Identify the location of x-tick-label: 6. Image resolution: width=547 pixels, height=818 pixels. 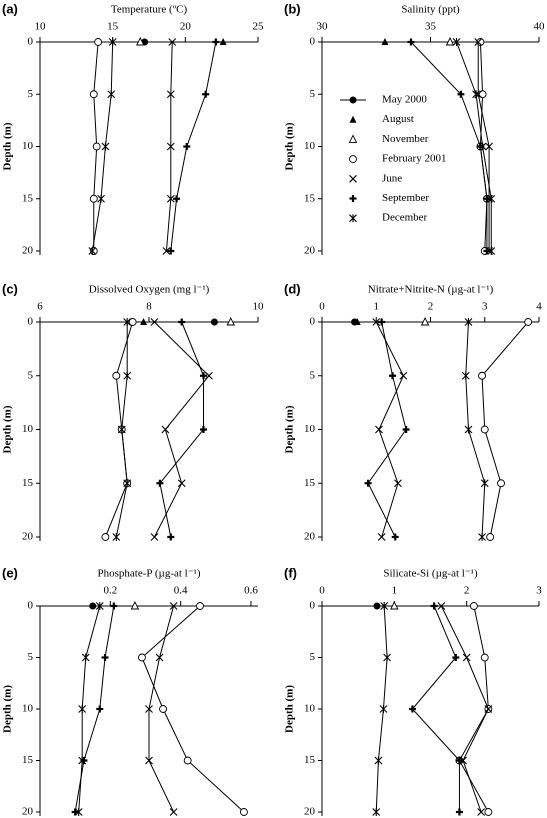
(40, 307).